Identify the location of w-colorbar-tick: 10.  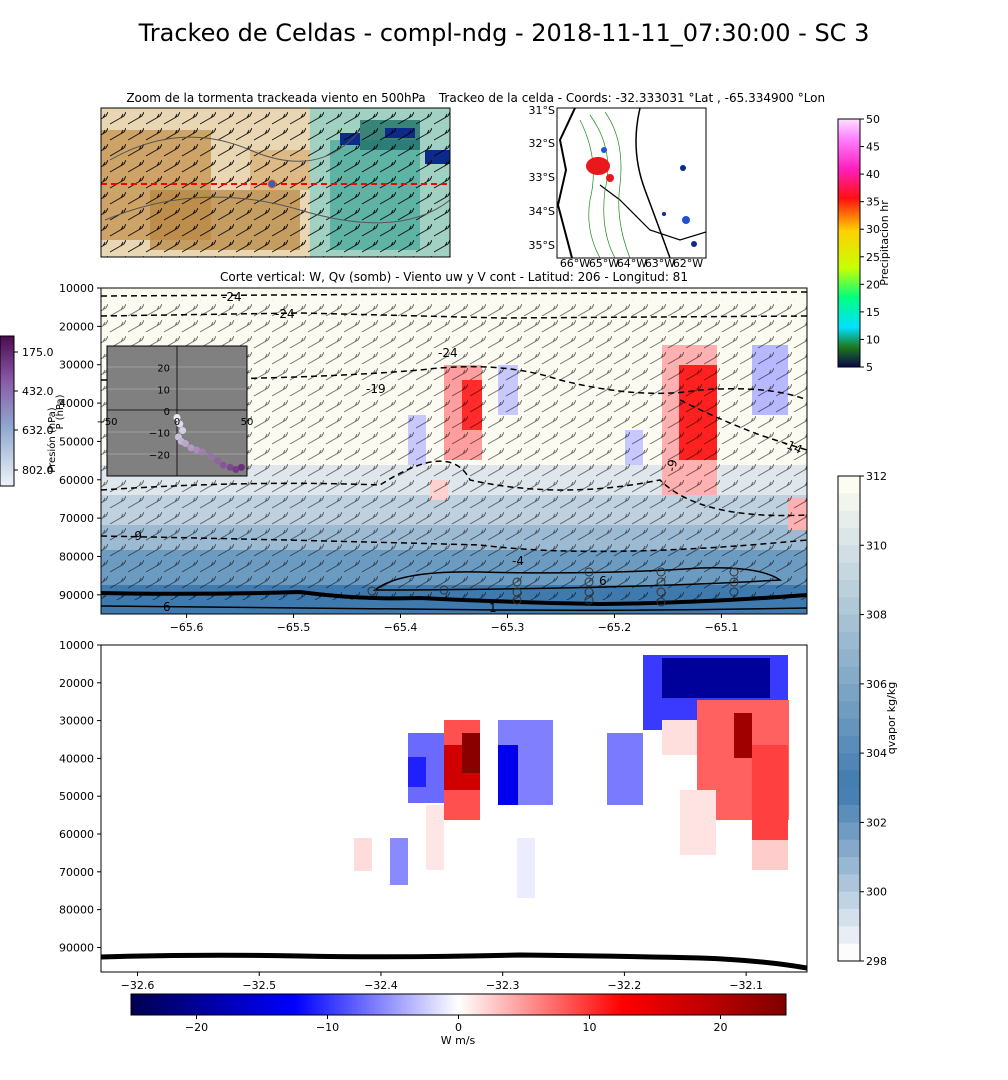
(590, 1027).